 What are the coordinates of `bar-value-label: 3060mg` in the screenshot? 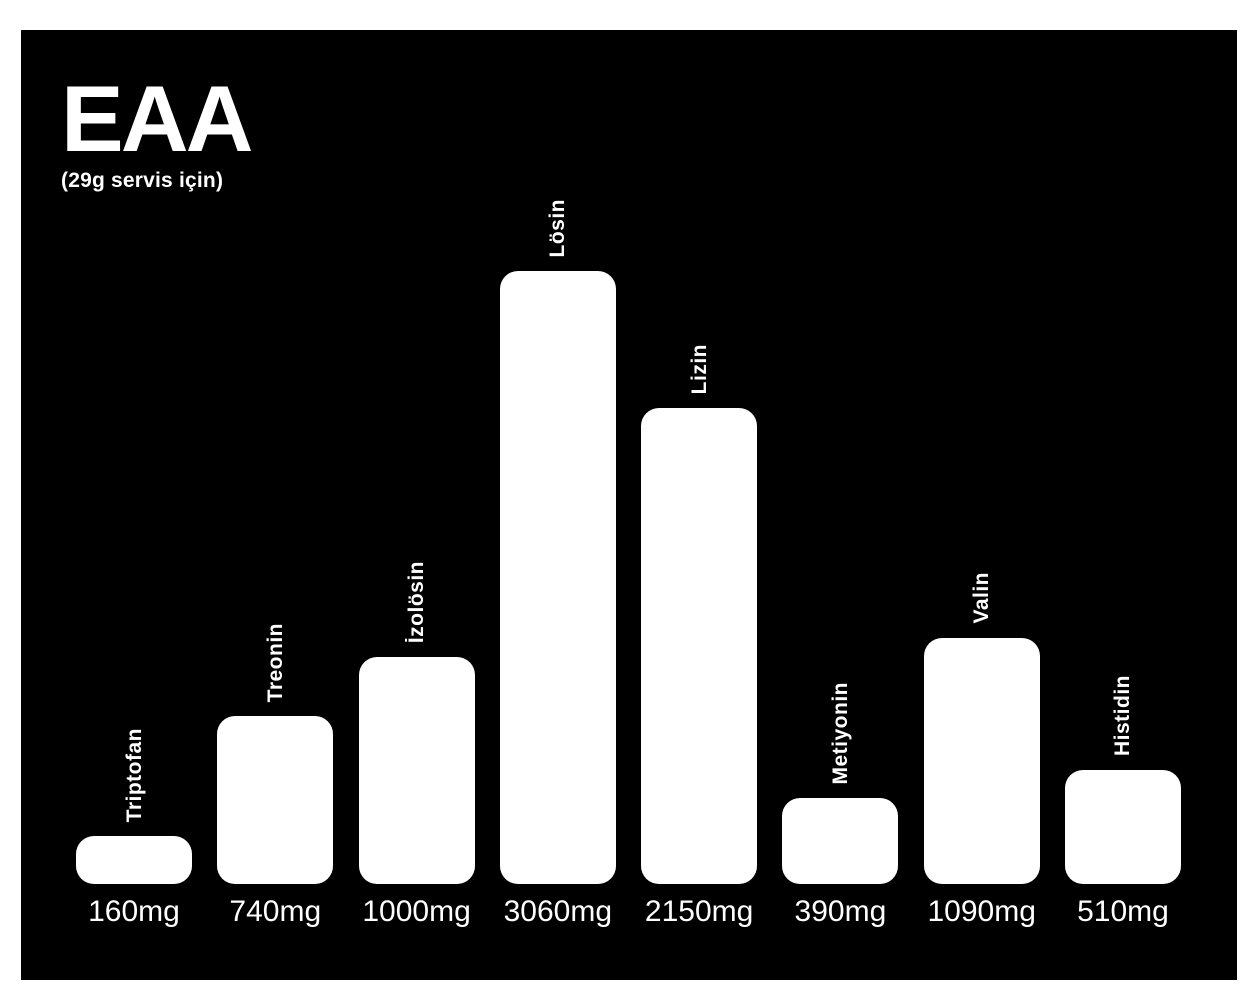 It's located at (558, 911).